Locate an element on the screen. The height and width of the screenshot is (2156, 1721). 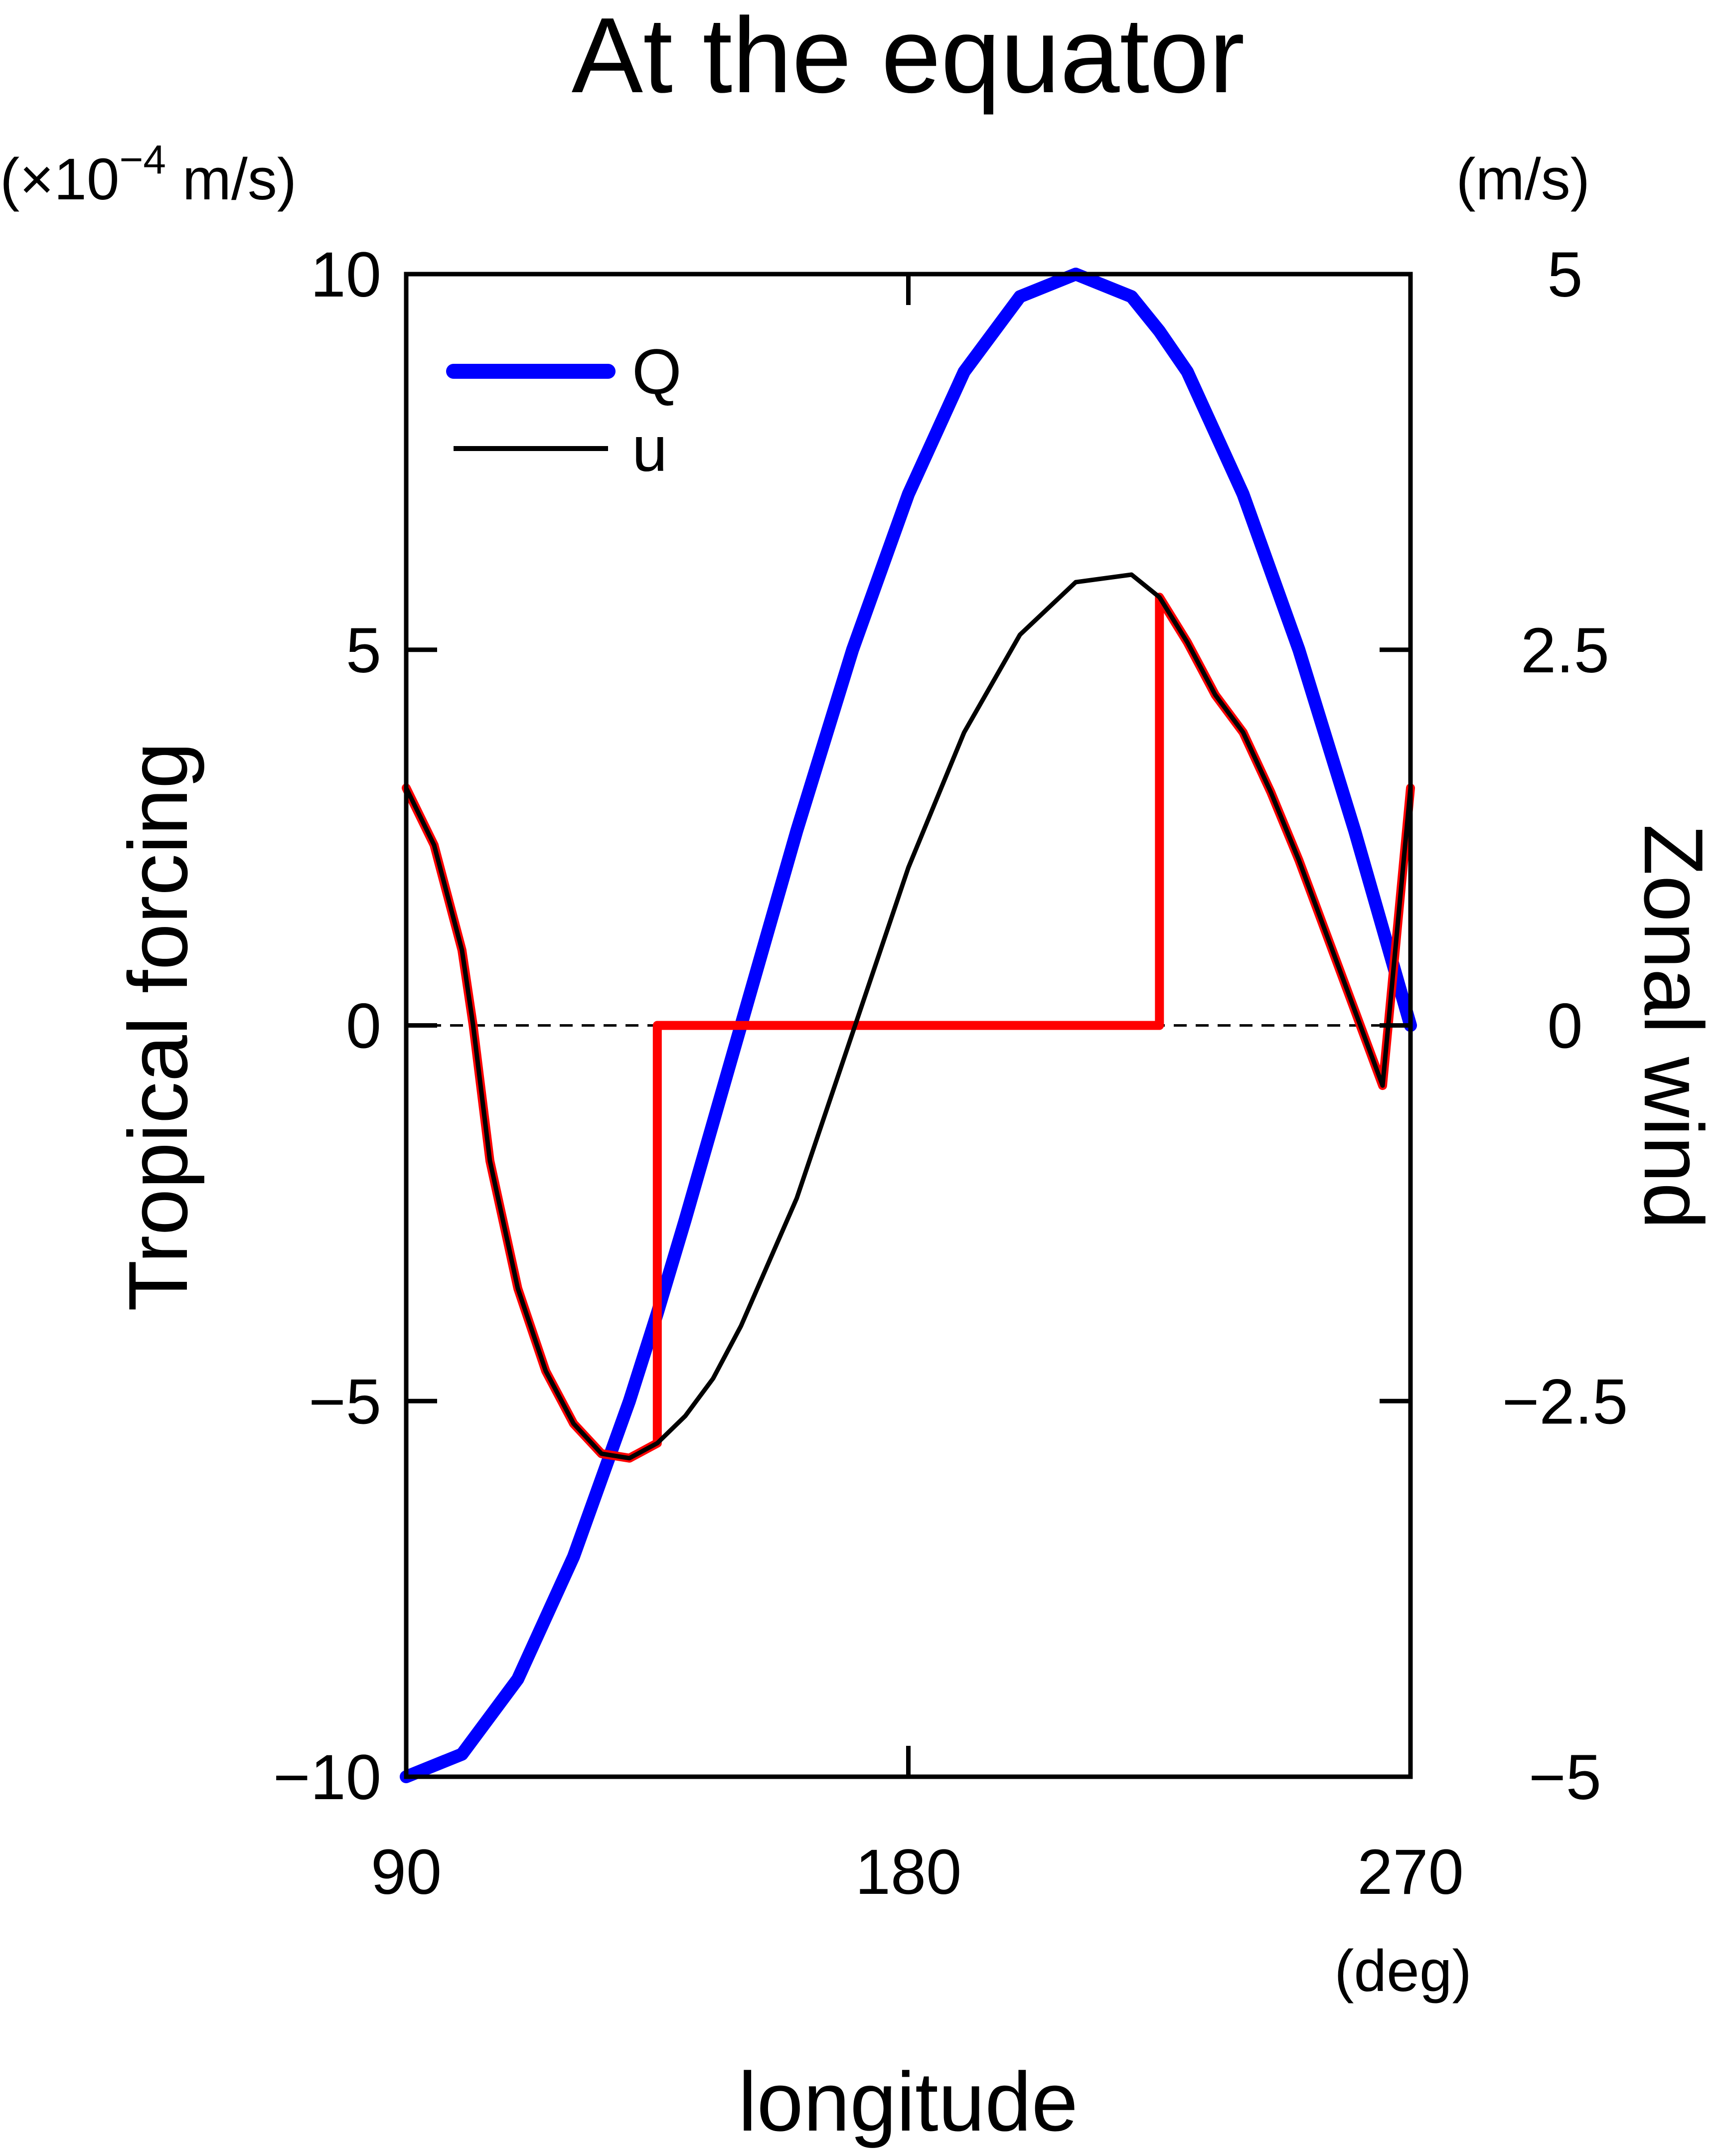
left-axis-label: Tropical forcing is located at coordinates (158, 1026).